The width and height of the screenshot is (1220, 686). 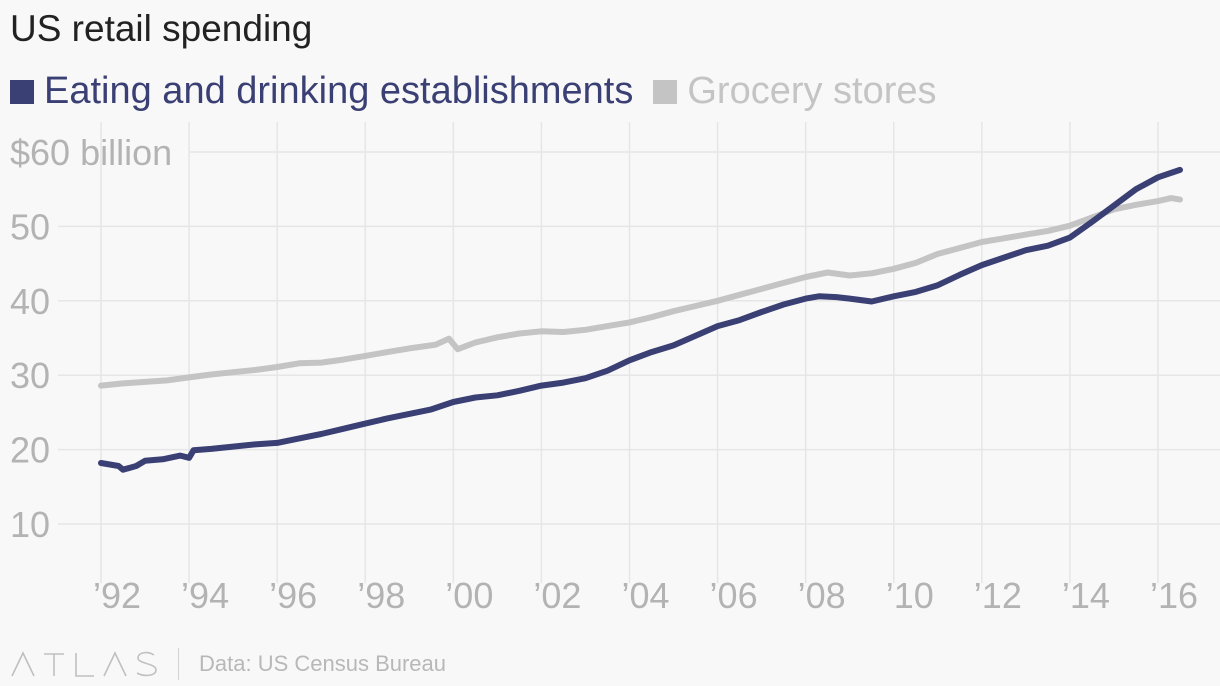 I want to click on y-axis-labels: 10 20 30 40 50 $60 billion, so click(x=91, y=338).